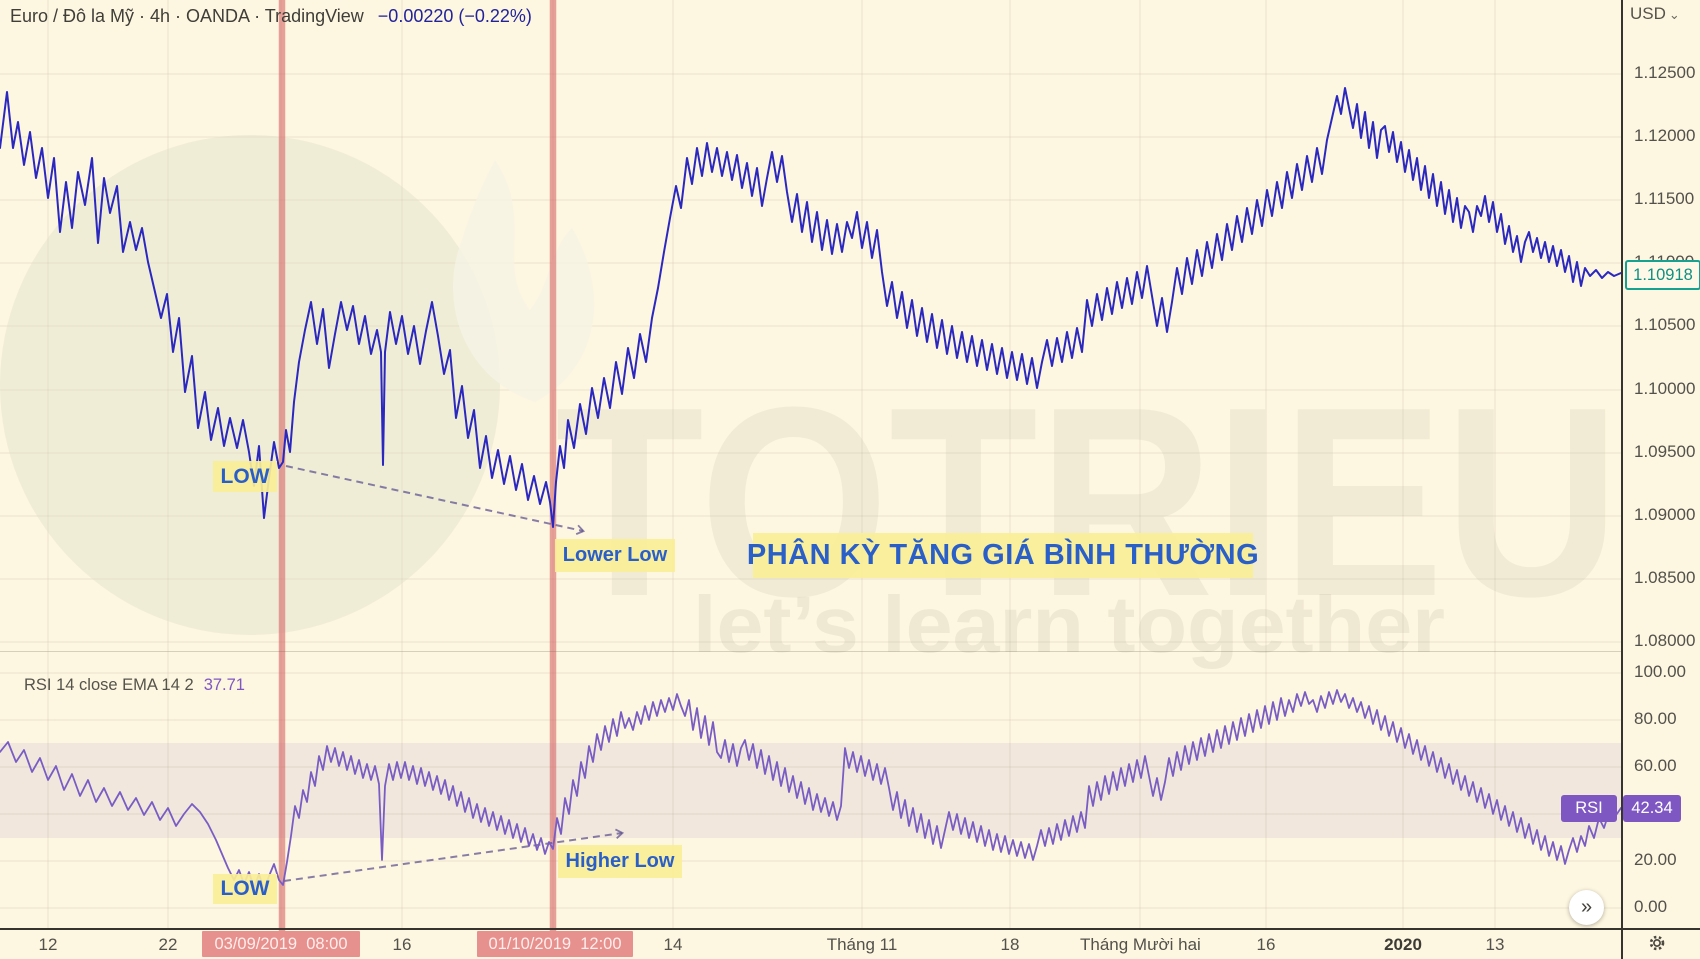 The width and height of the screenshot is (1700, 959). Describe the element at coordinates (1665, 577) in the screenshot. I see `price-tick-label: 1.08500` at that location.